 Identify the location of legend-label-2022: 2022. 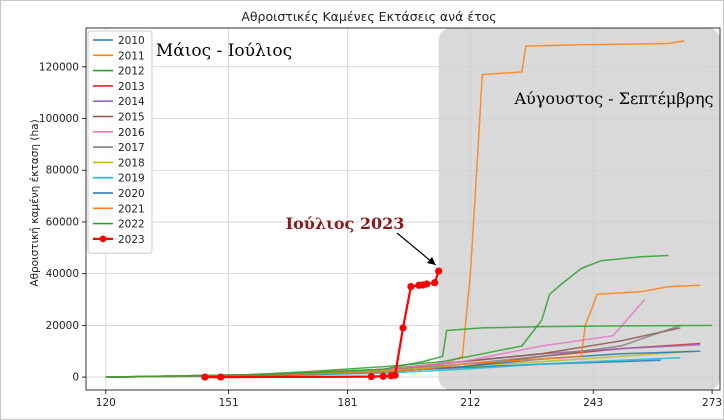
(131, 225).